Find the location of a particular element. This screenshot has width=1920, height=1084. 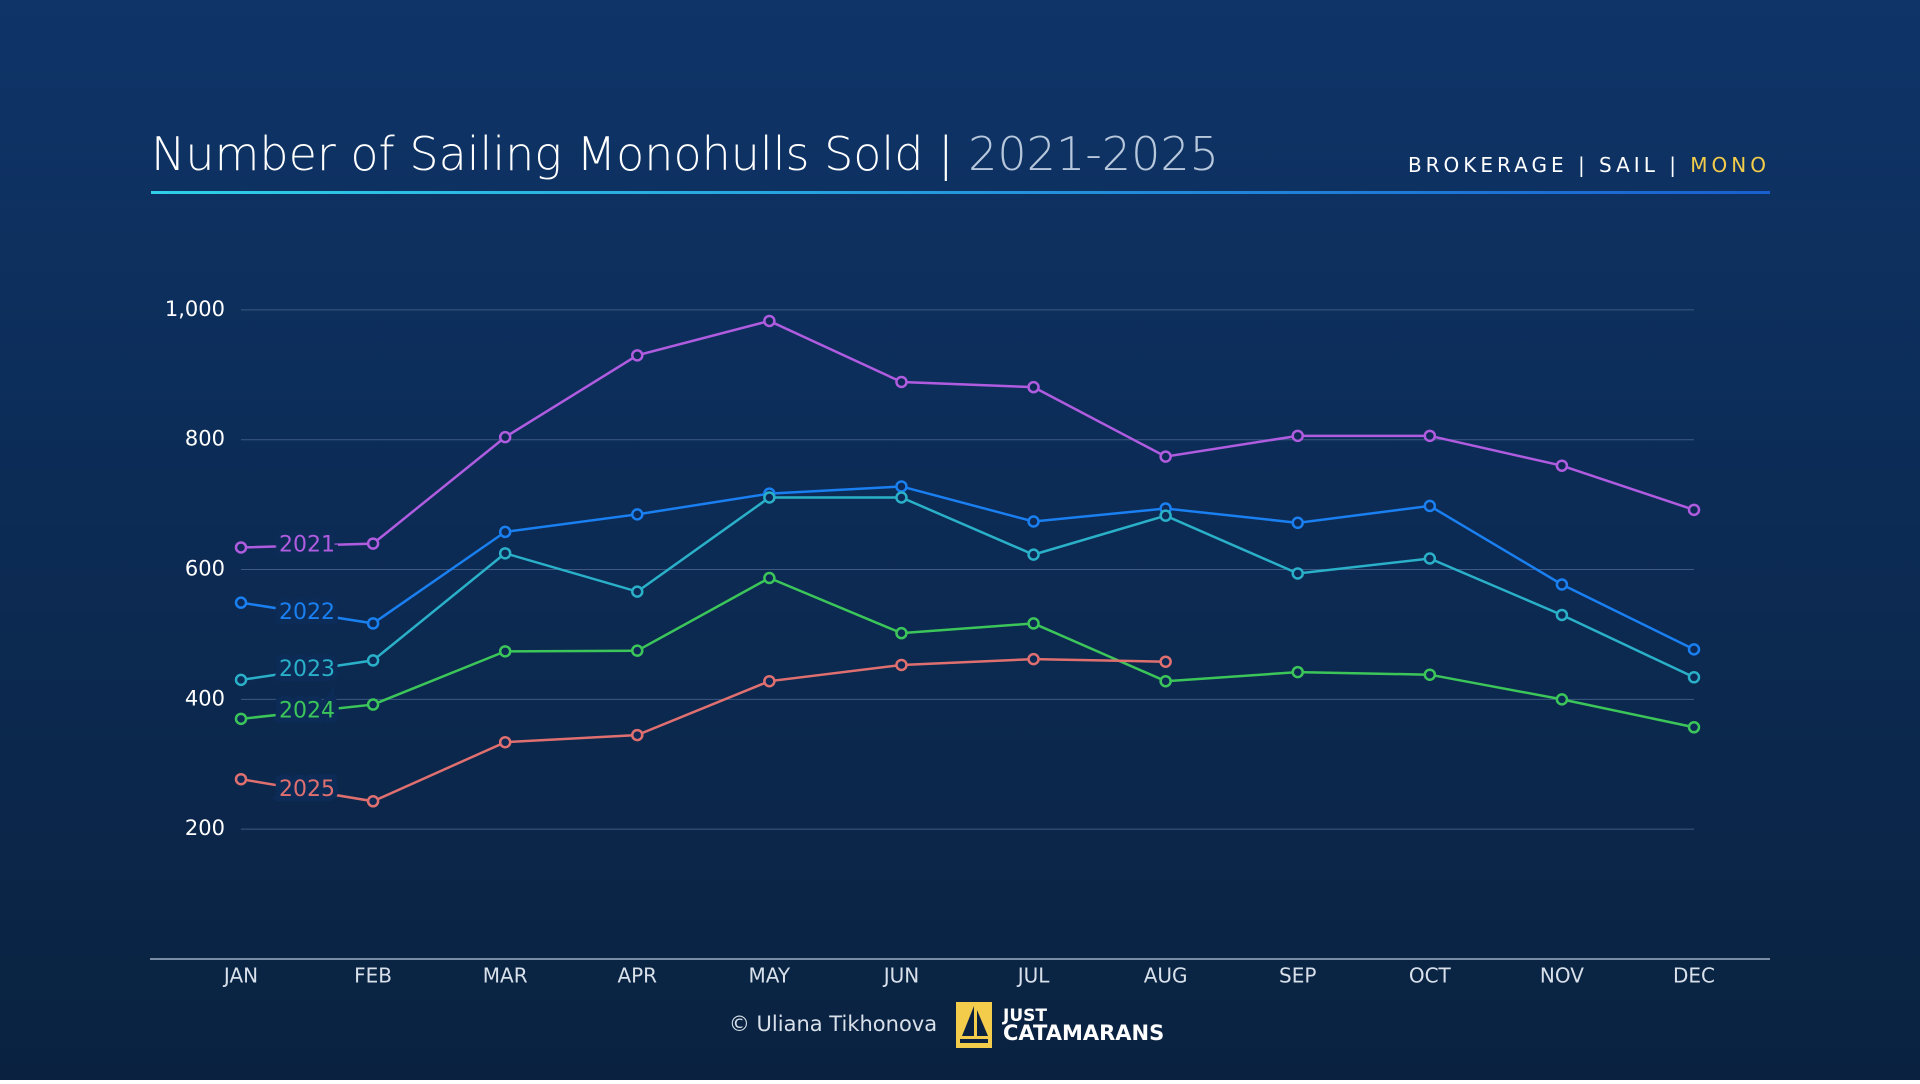

series-label: 2024 is located at coordinates (307, 711).